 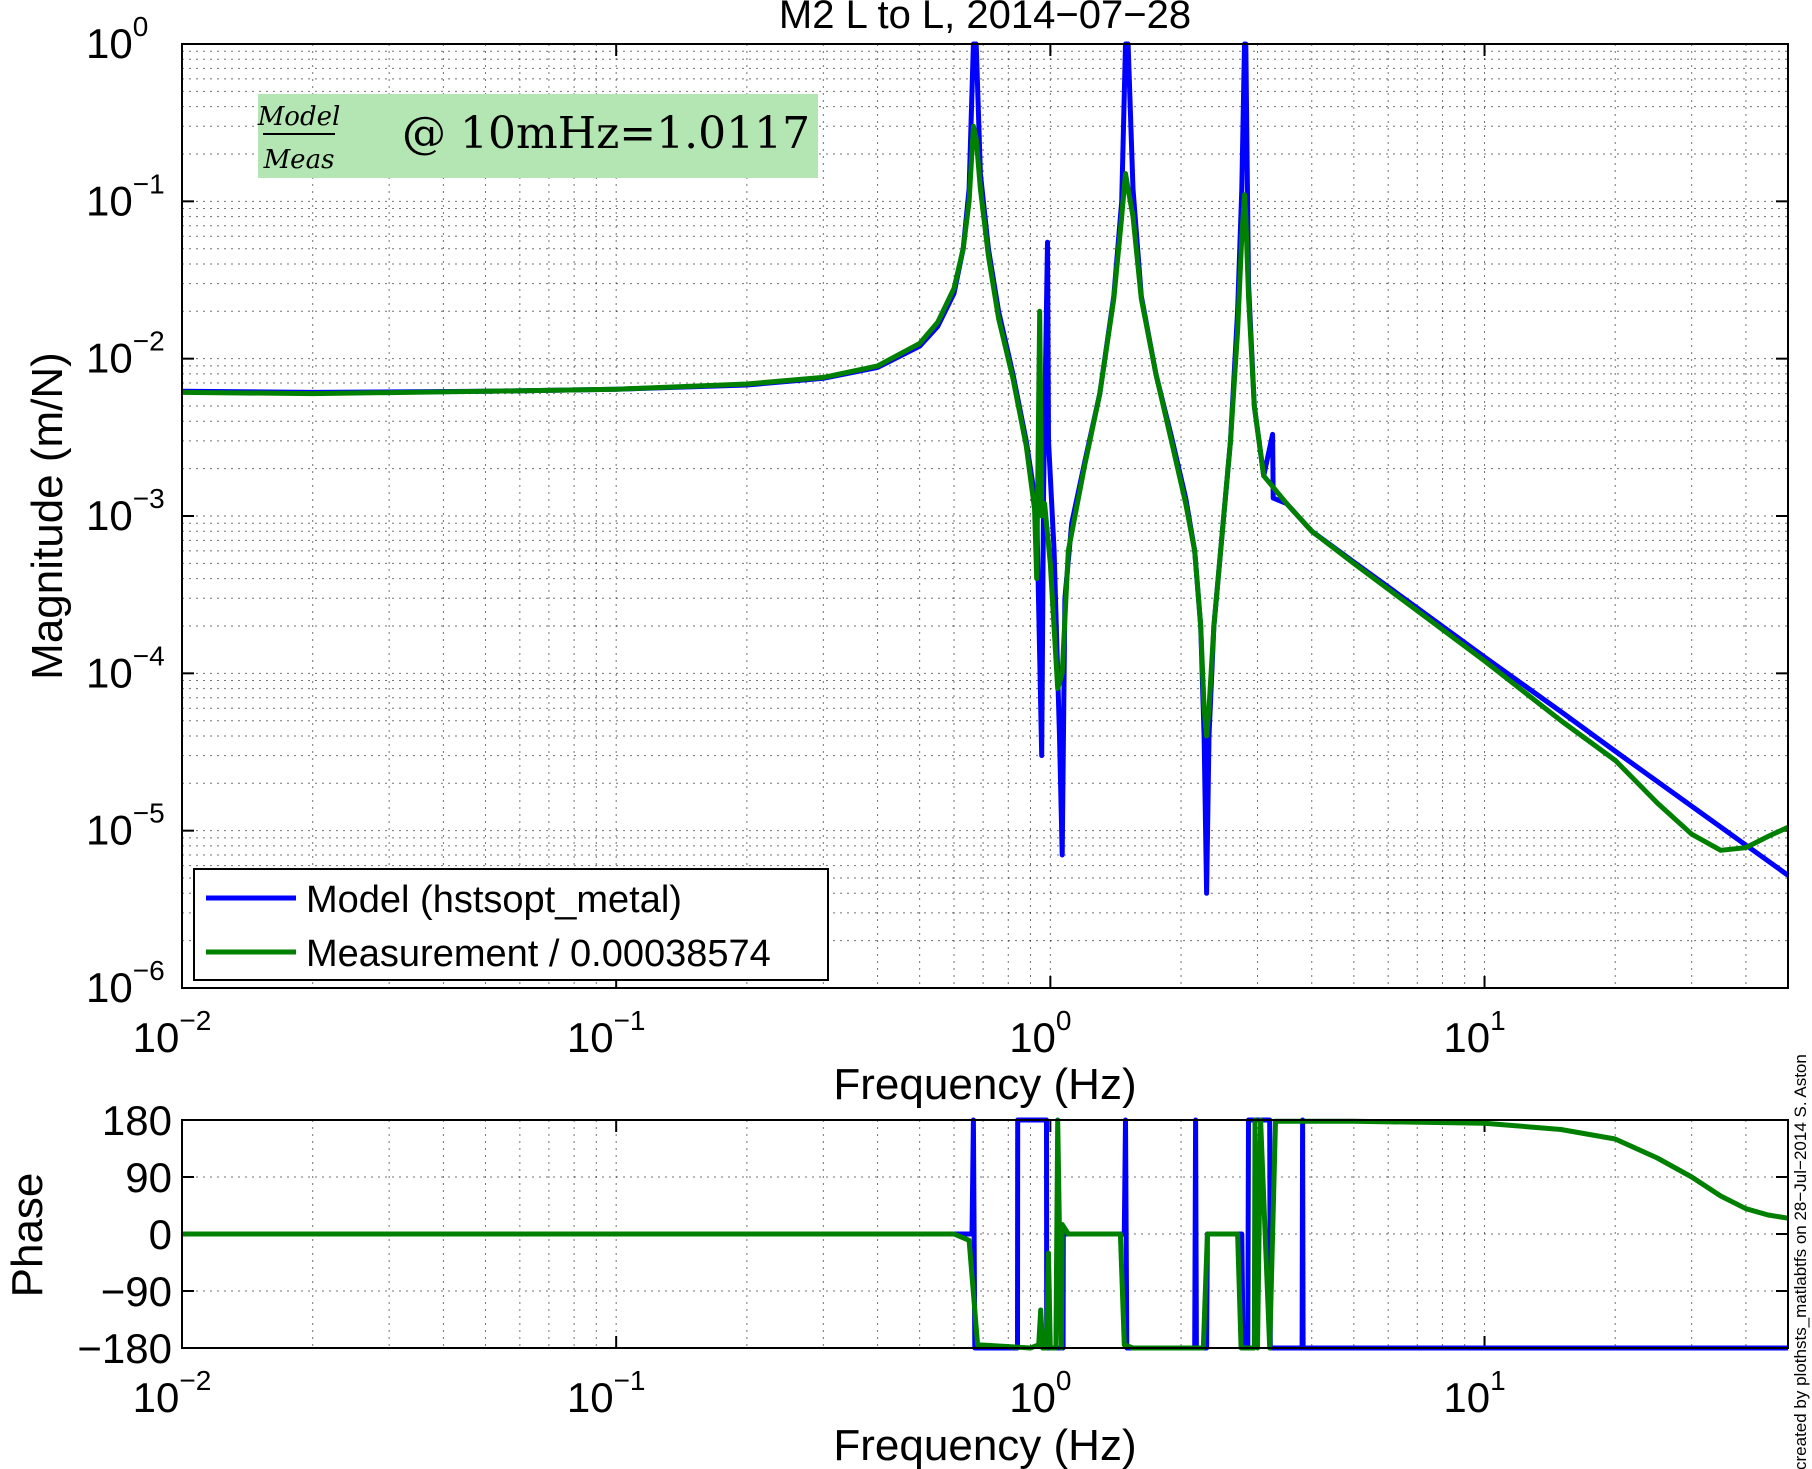 I want to click on magnitude-x-tick-label: 10⁻¹, so click(x=606, y=1033).